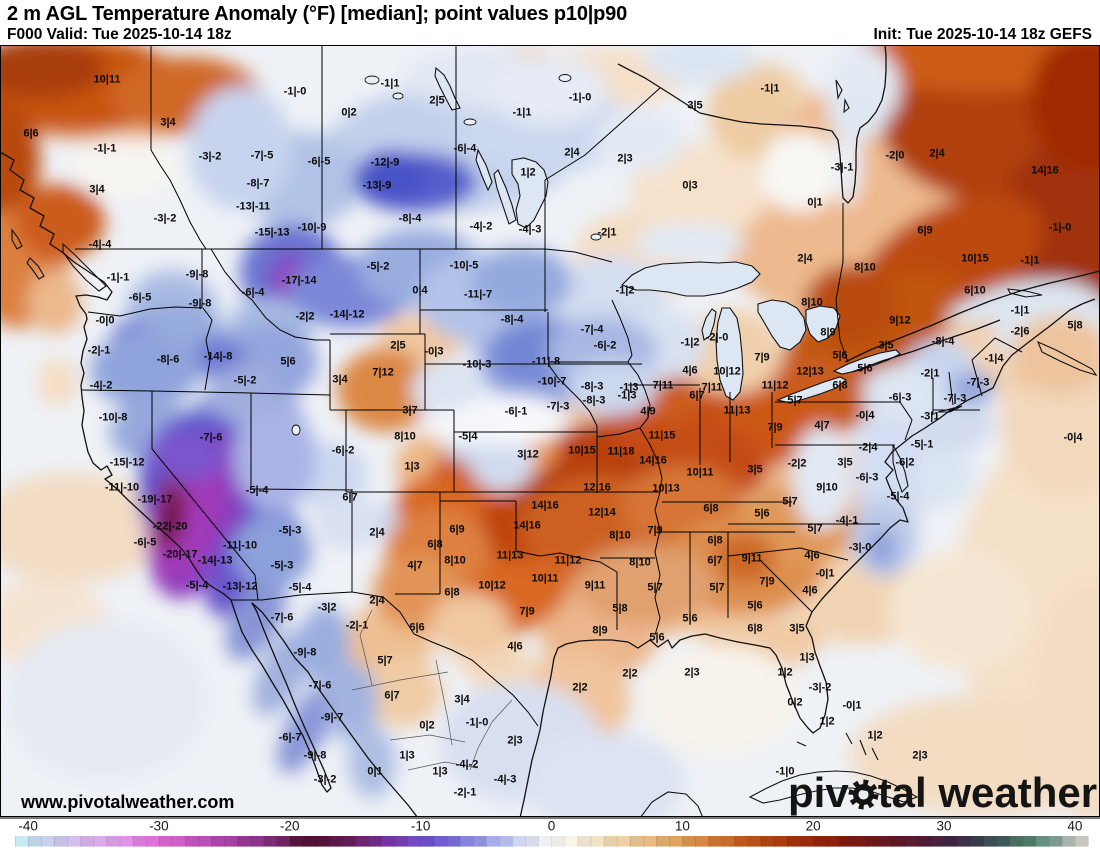 The width and height of the screenshot is (1100, 850). What do you see at coordinates (599, 631) in the screenshot?
I see `svg-text: 8|9` at bounding box center [599, 631].